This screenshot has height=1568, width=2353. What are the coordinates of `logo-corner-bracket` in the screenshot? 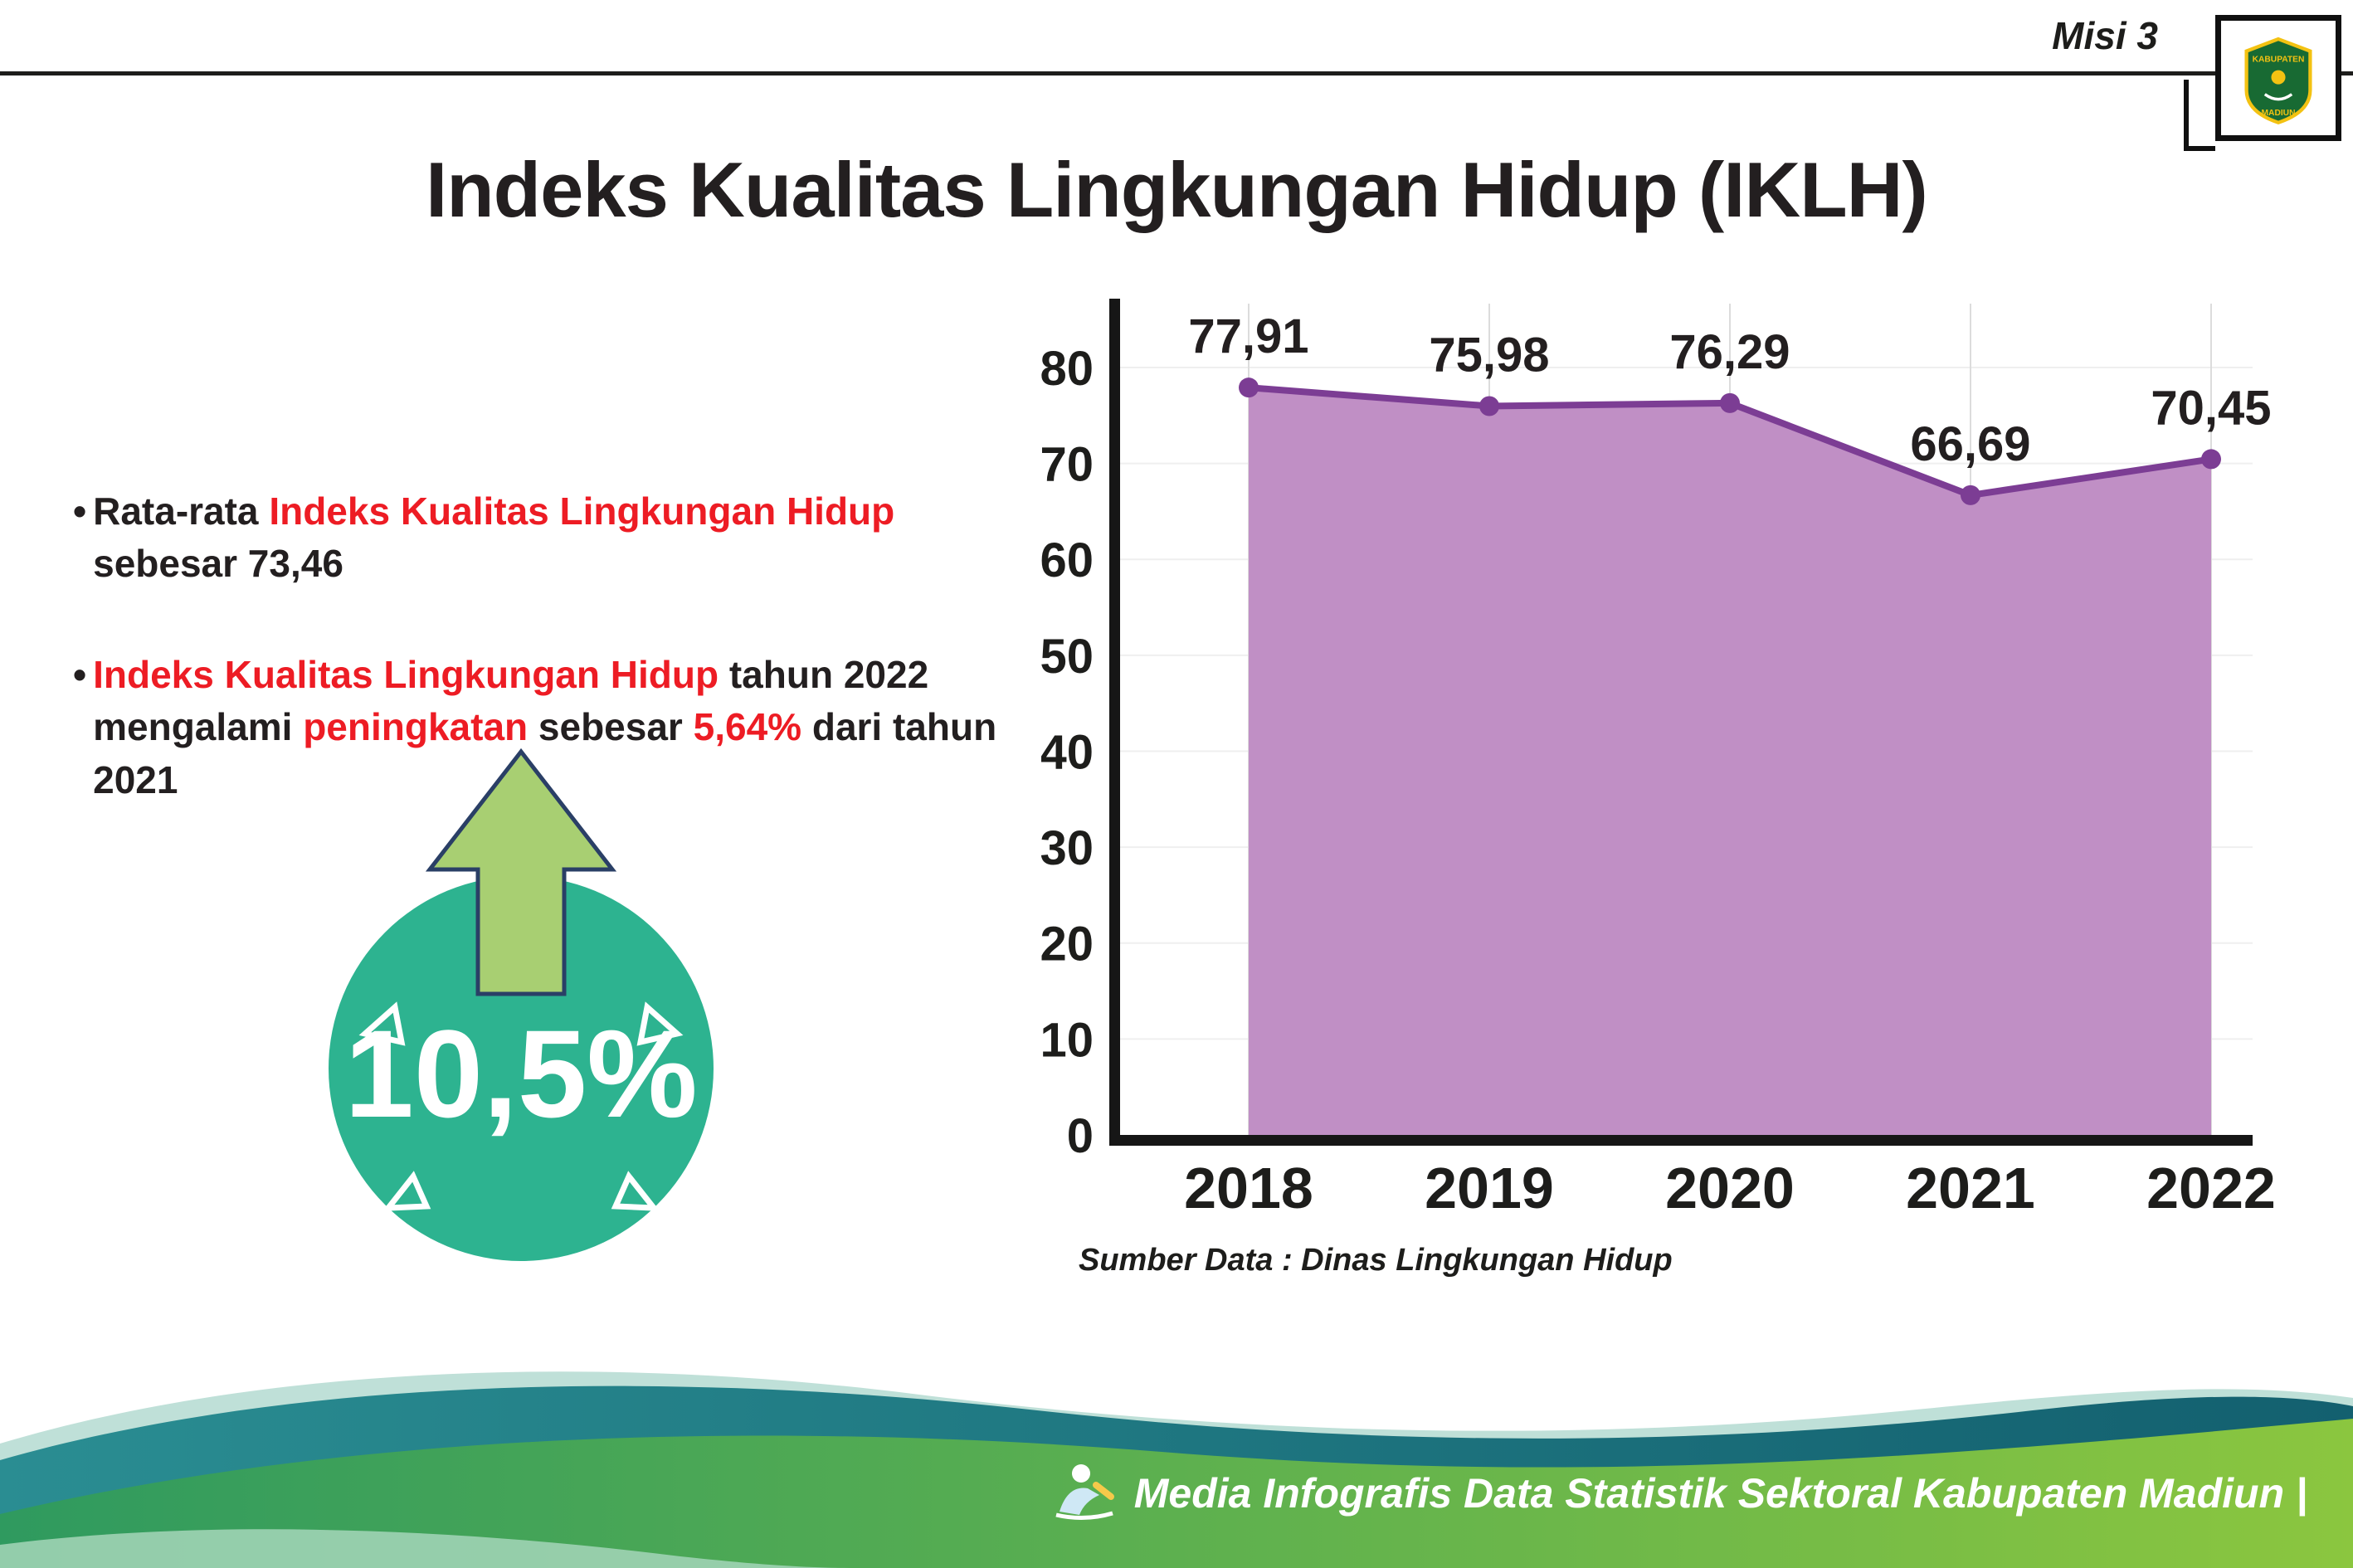 It's located at (2199, 115).